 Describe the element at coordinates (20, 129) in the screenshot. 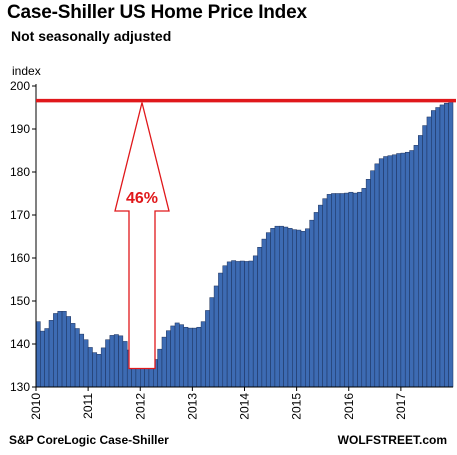

I see `y-tick-label-190: 190` at that location.